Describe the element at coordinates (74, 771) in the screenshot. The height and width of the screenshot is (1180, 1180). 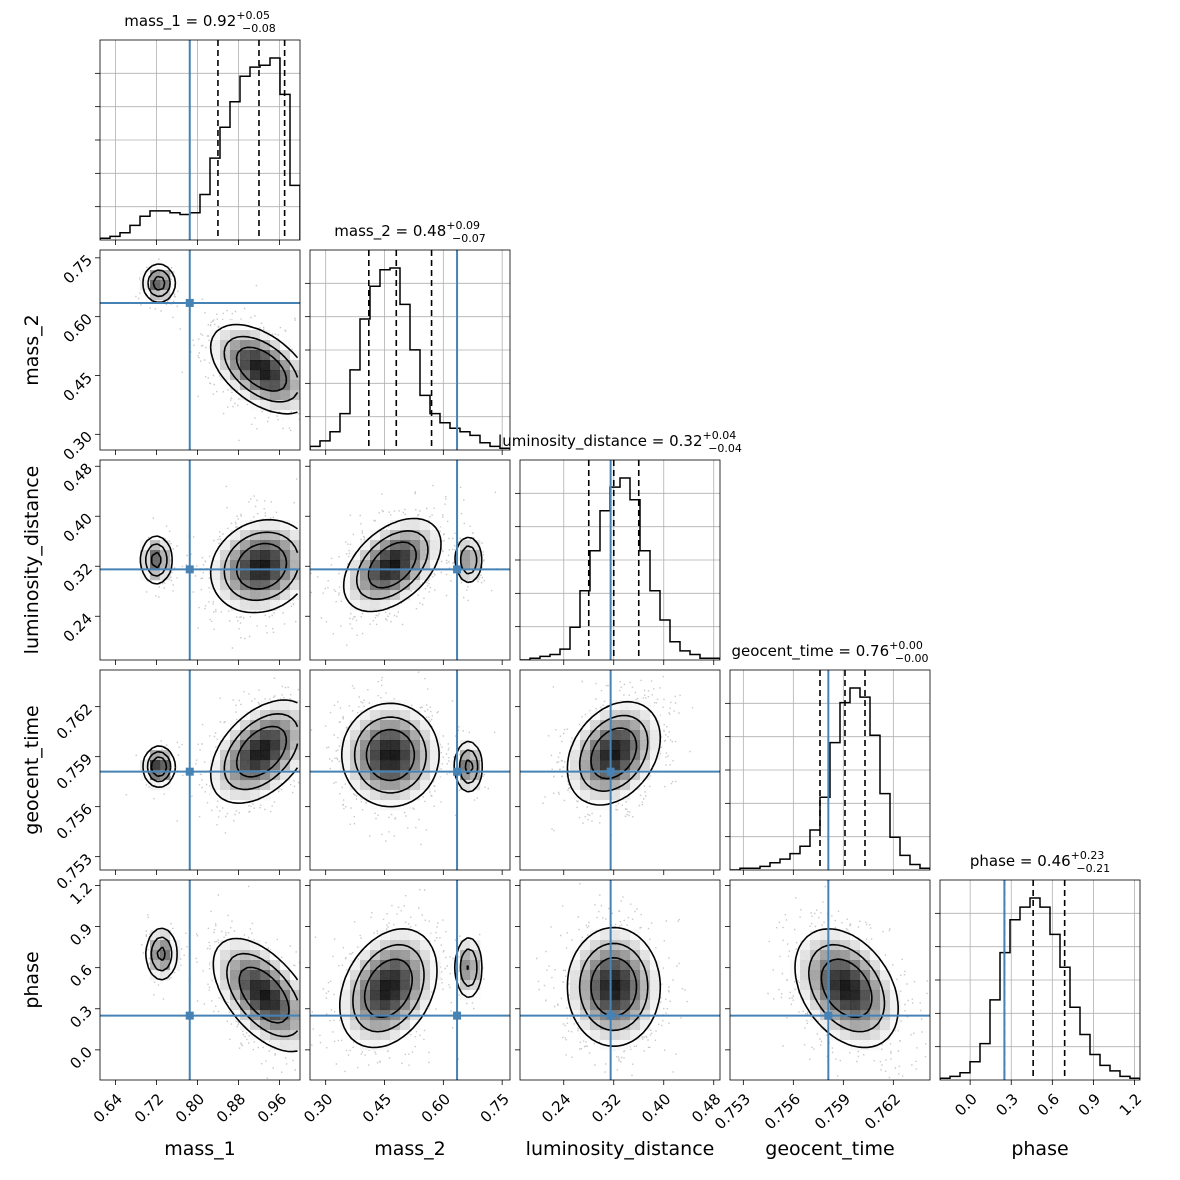
I see `y-tick-label: 0.759` at that location.